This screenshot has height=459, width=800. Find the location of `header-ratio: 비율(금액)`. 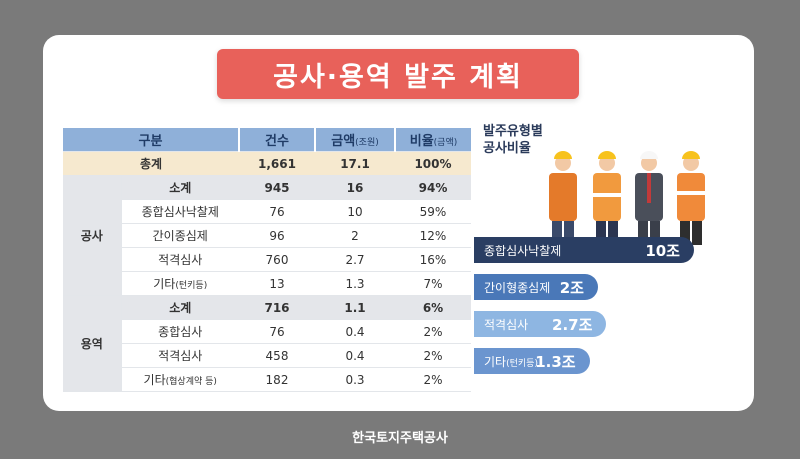

header-ratio: 비율(금액) is located at coordinates (433, 140).